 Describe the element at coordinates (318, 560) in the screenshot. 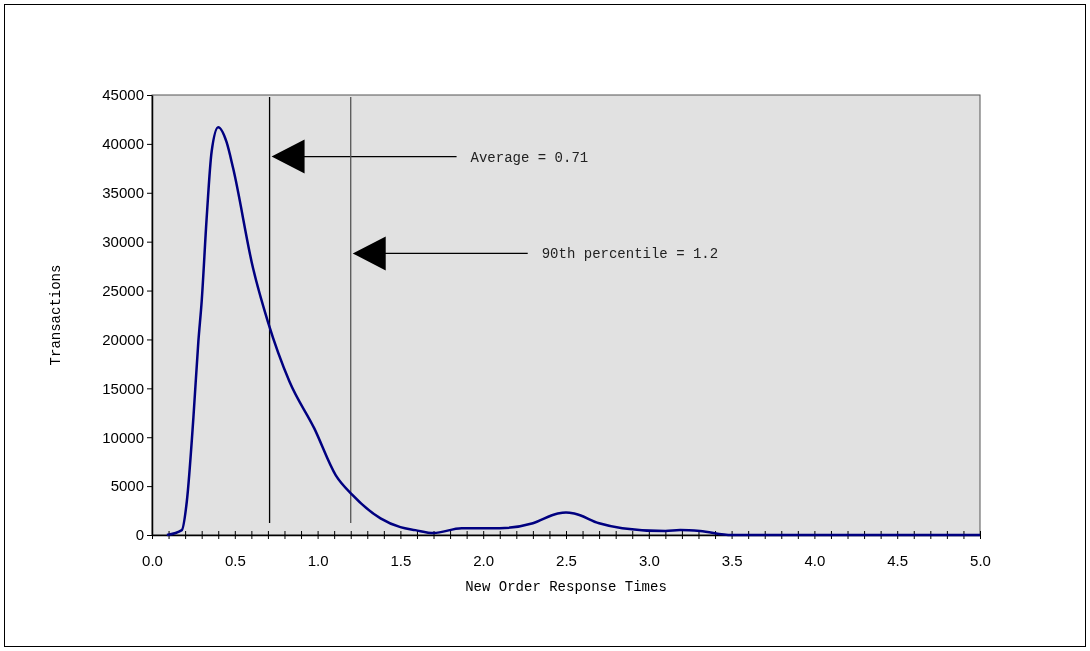

I see `x-tick-label: 1.0` at that location.